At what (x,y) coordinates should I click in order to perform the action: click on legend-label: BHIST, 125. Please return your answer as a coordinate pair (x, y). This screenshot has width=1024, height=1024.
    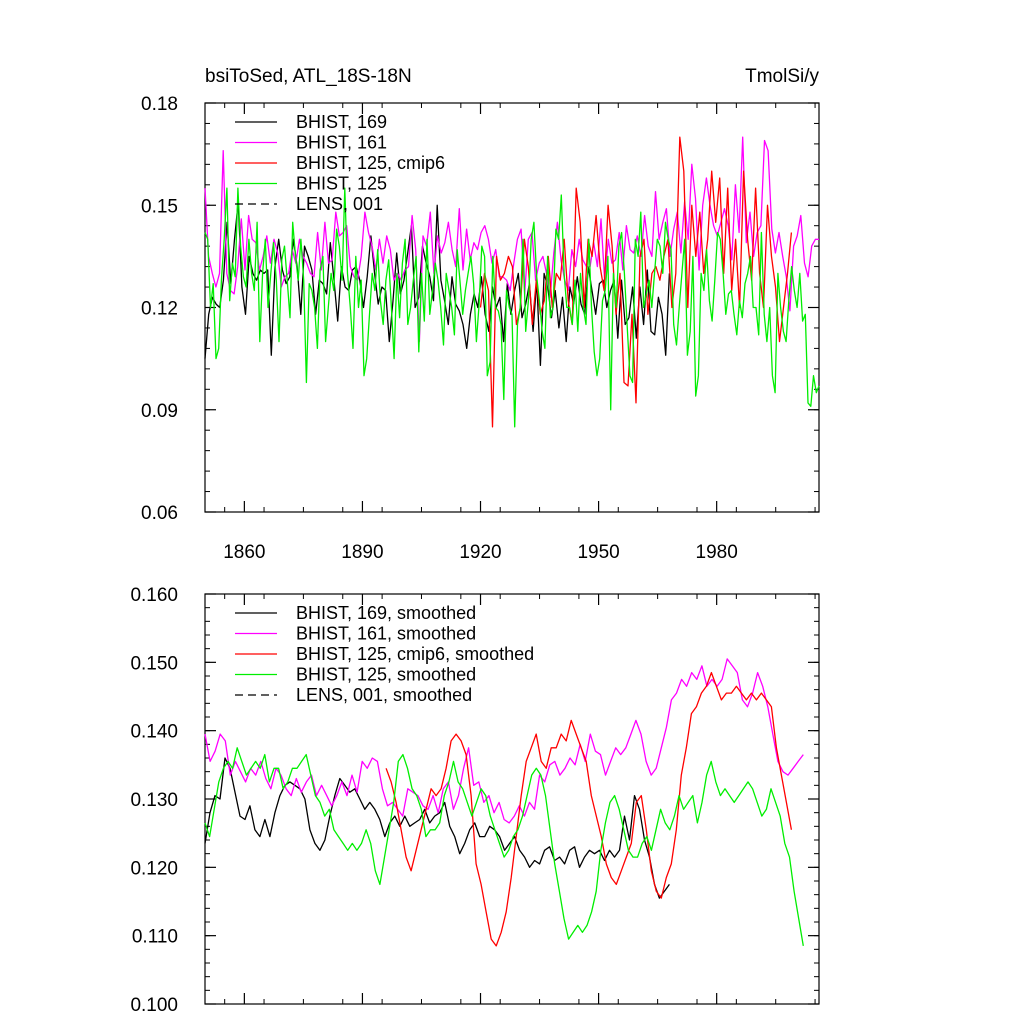
    Looking at the image, I should click on (341, 184).